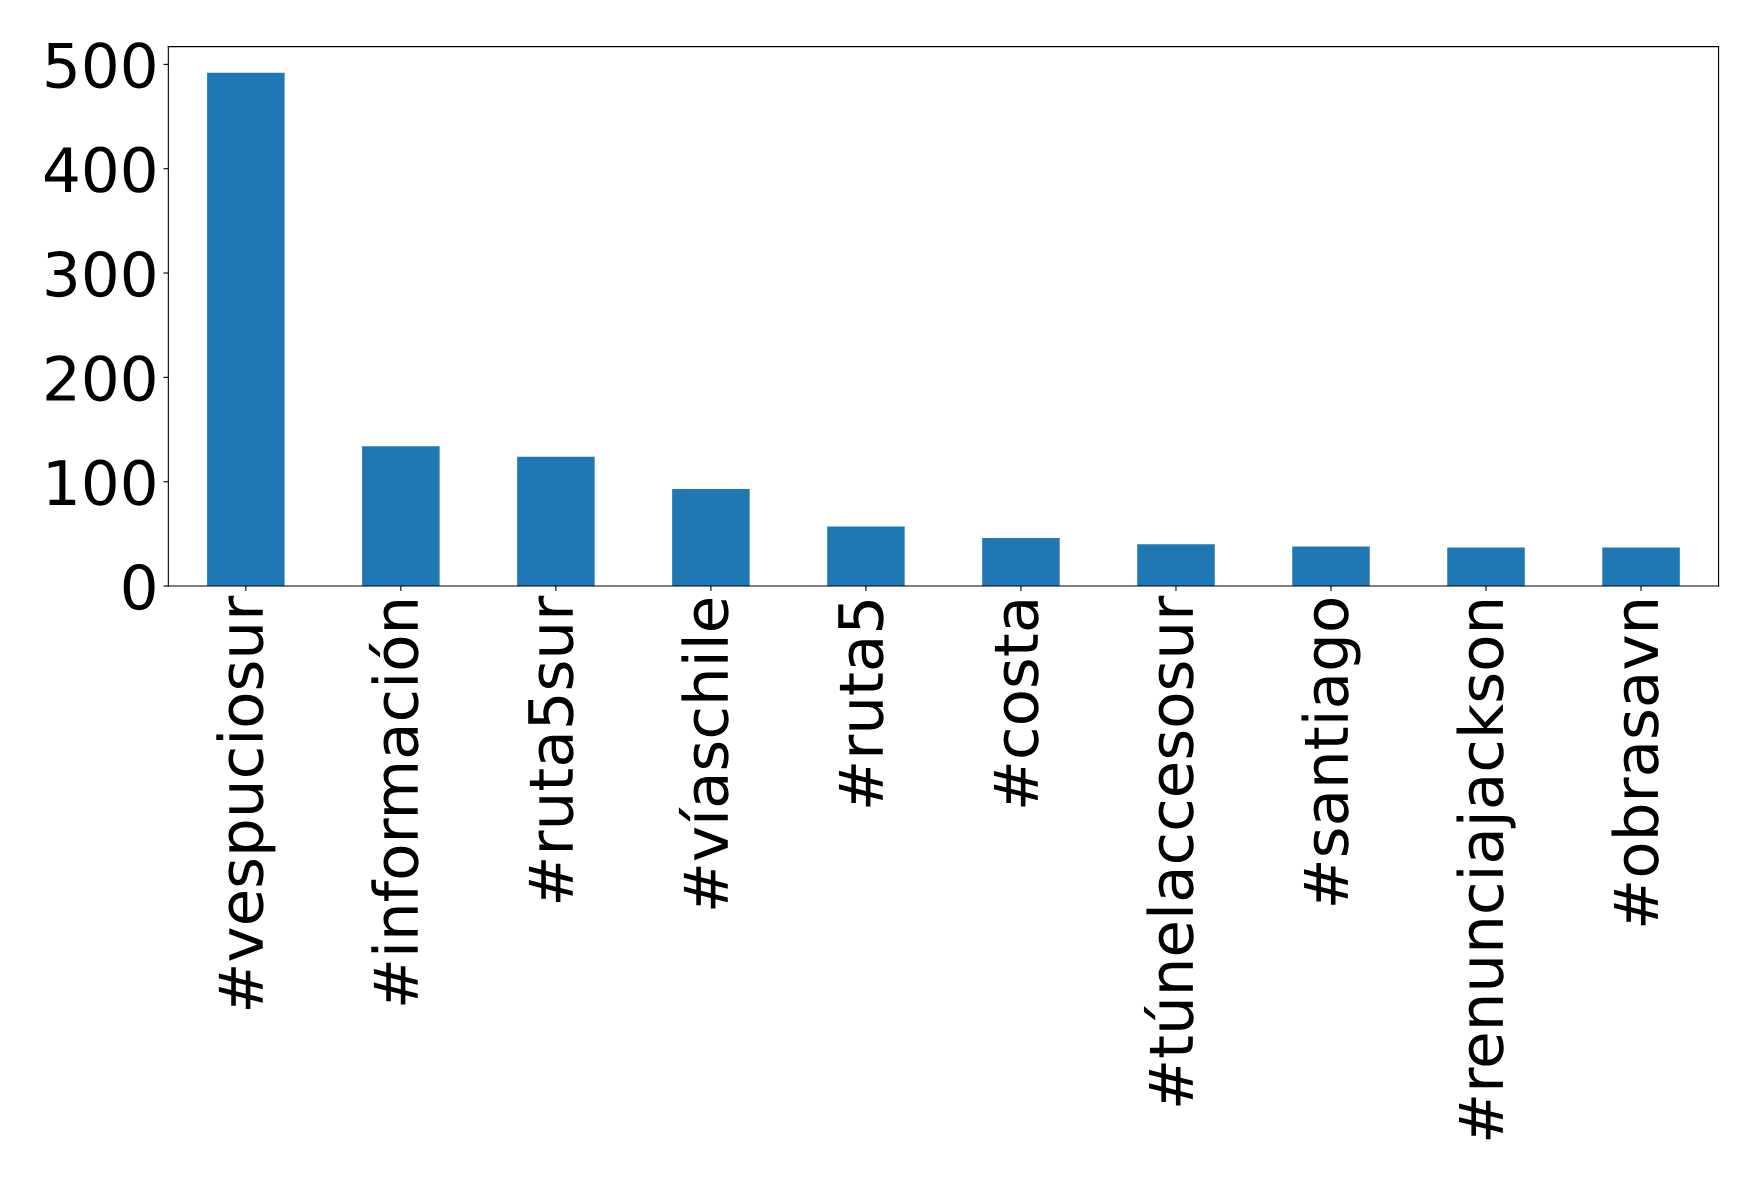  Describe the element at coordinates (246, 802) in the screenshot. I see `x-tick-label: #vespuciosur` at that location.